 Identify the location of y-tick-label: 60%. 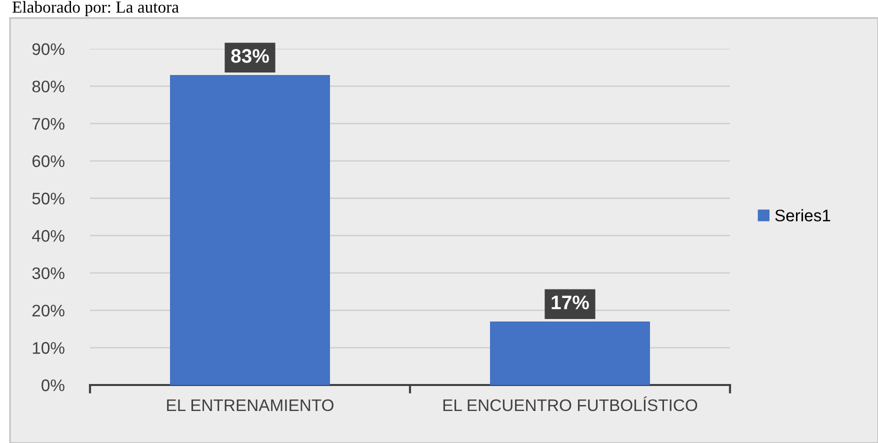
(48, 161).